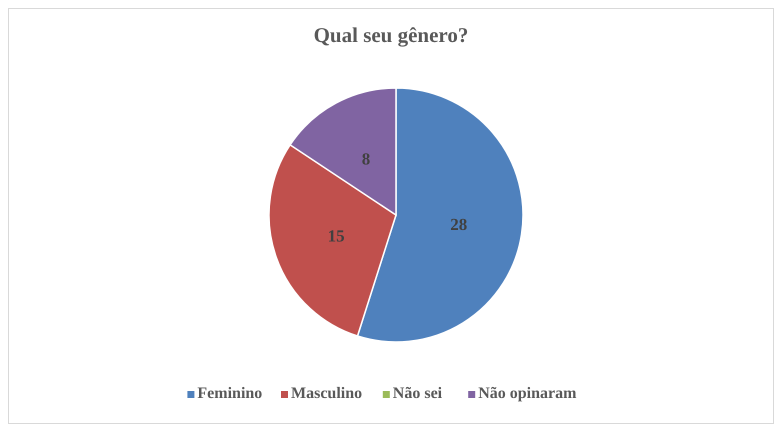  What do you see at coordinates (366, 159) in the screenshot?
I see `data-label: 8` at bounding box center [366, 159].